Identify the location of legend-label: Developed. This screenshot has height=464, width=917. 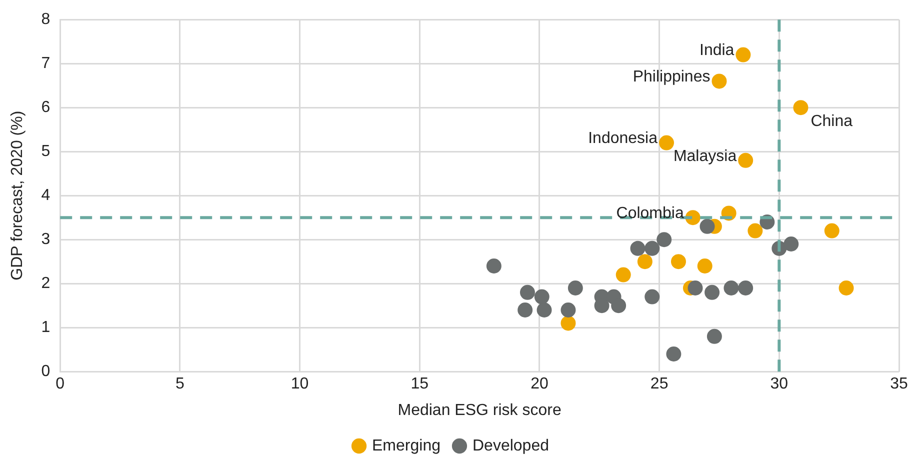
(510, 445).